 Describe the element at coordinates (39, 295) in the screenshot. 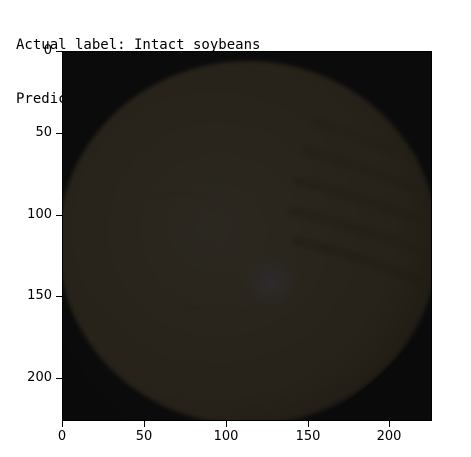

I see `y-tick-label: 150` at that location.